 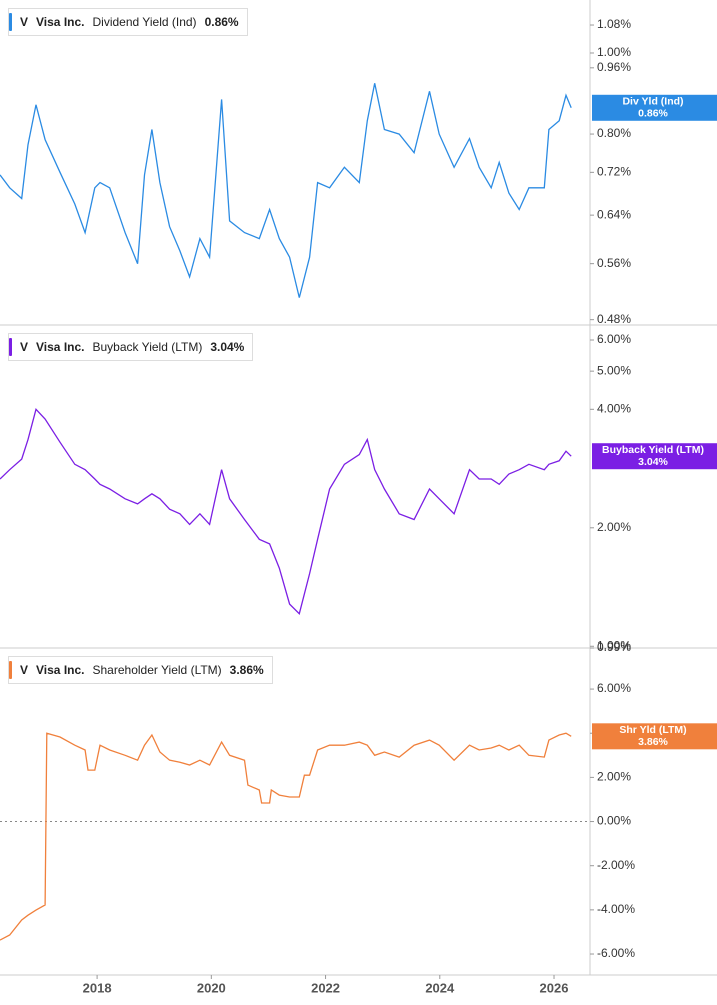 What do you see at coordinates (97, 987) in the screenshot?
I see `x-tick-label: 2018` at bounding box center [97, 987].